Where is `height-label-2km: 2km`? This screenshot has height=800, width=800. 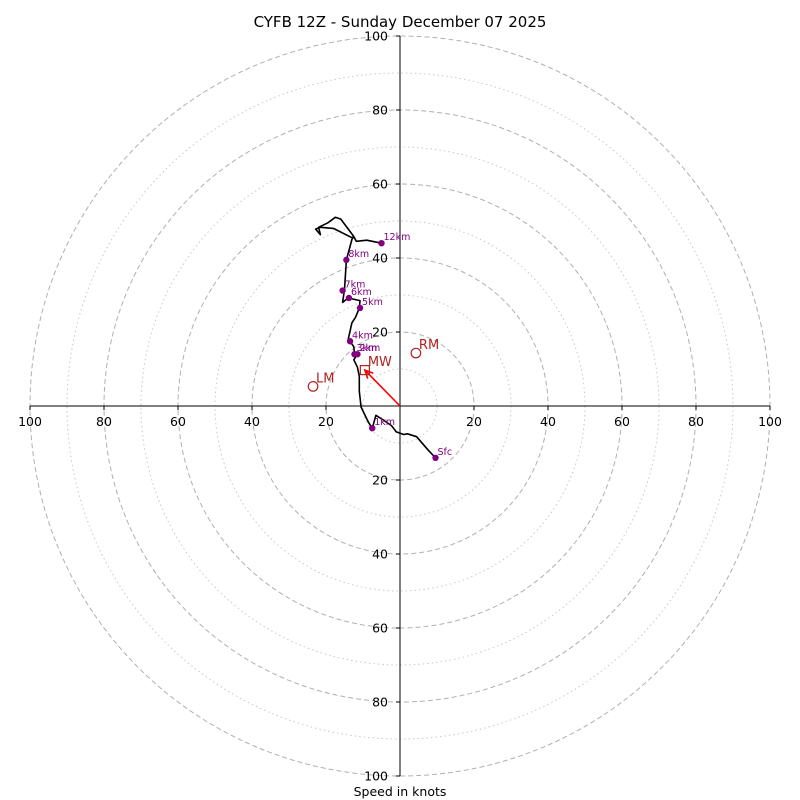 height-label-2km: 2km is located at coordinates (369, 348).